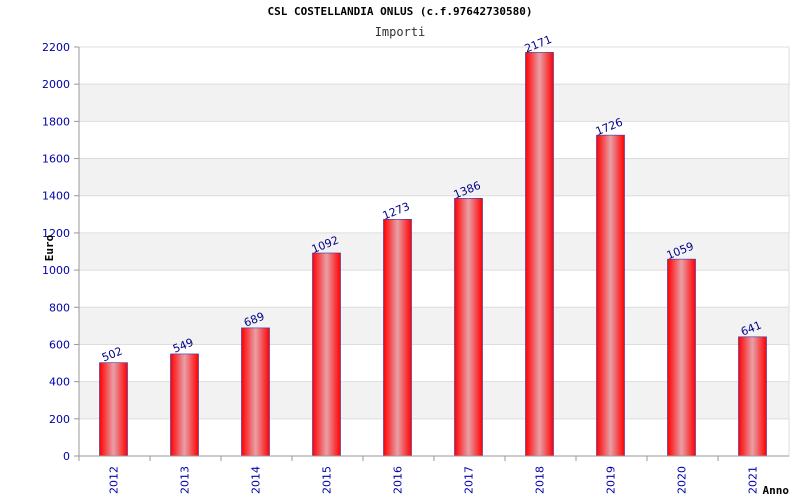 The width and height of the screenshot is (800, 500). Describe the element at coordinates (56, 121) in the screenshot. I see `y-tick-label: 1800` at that location.